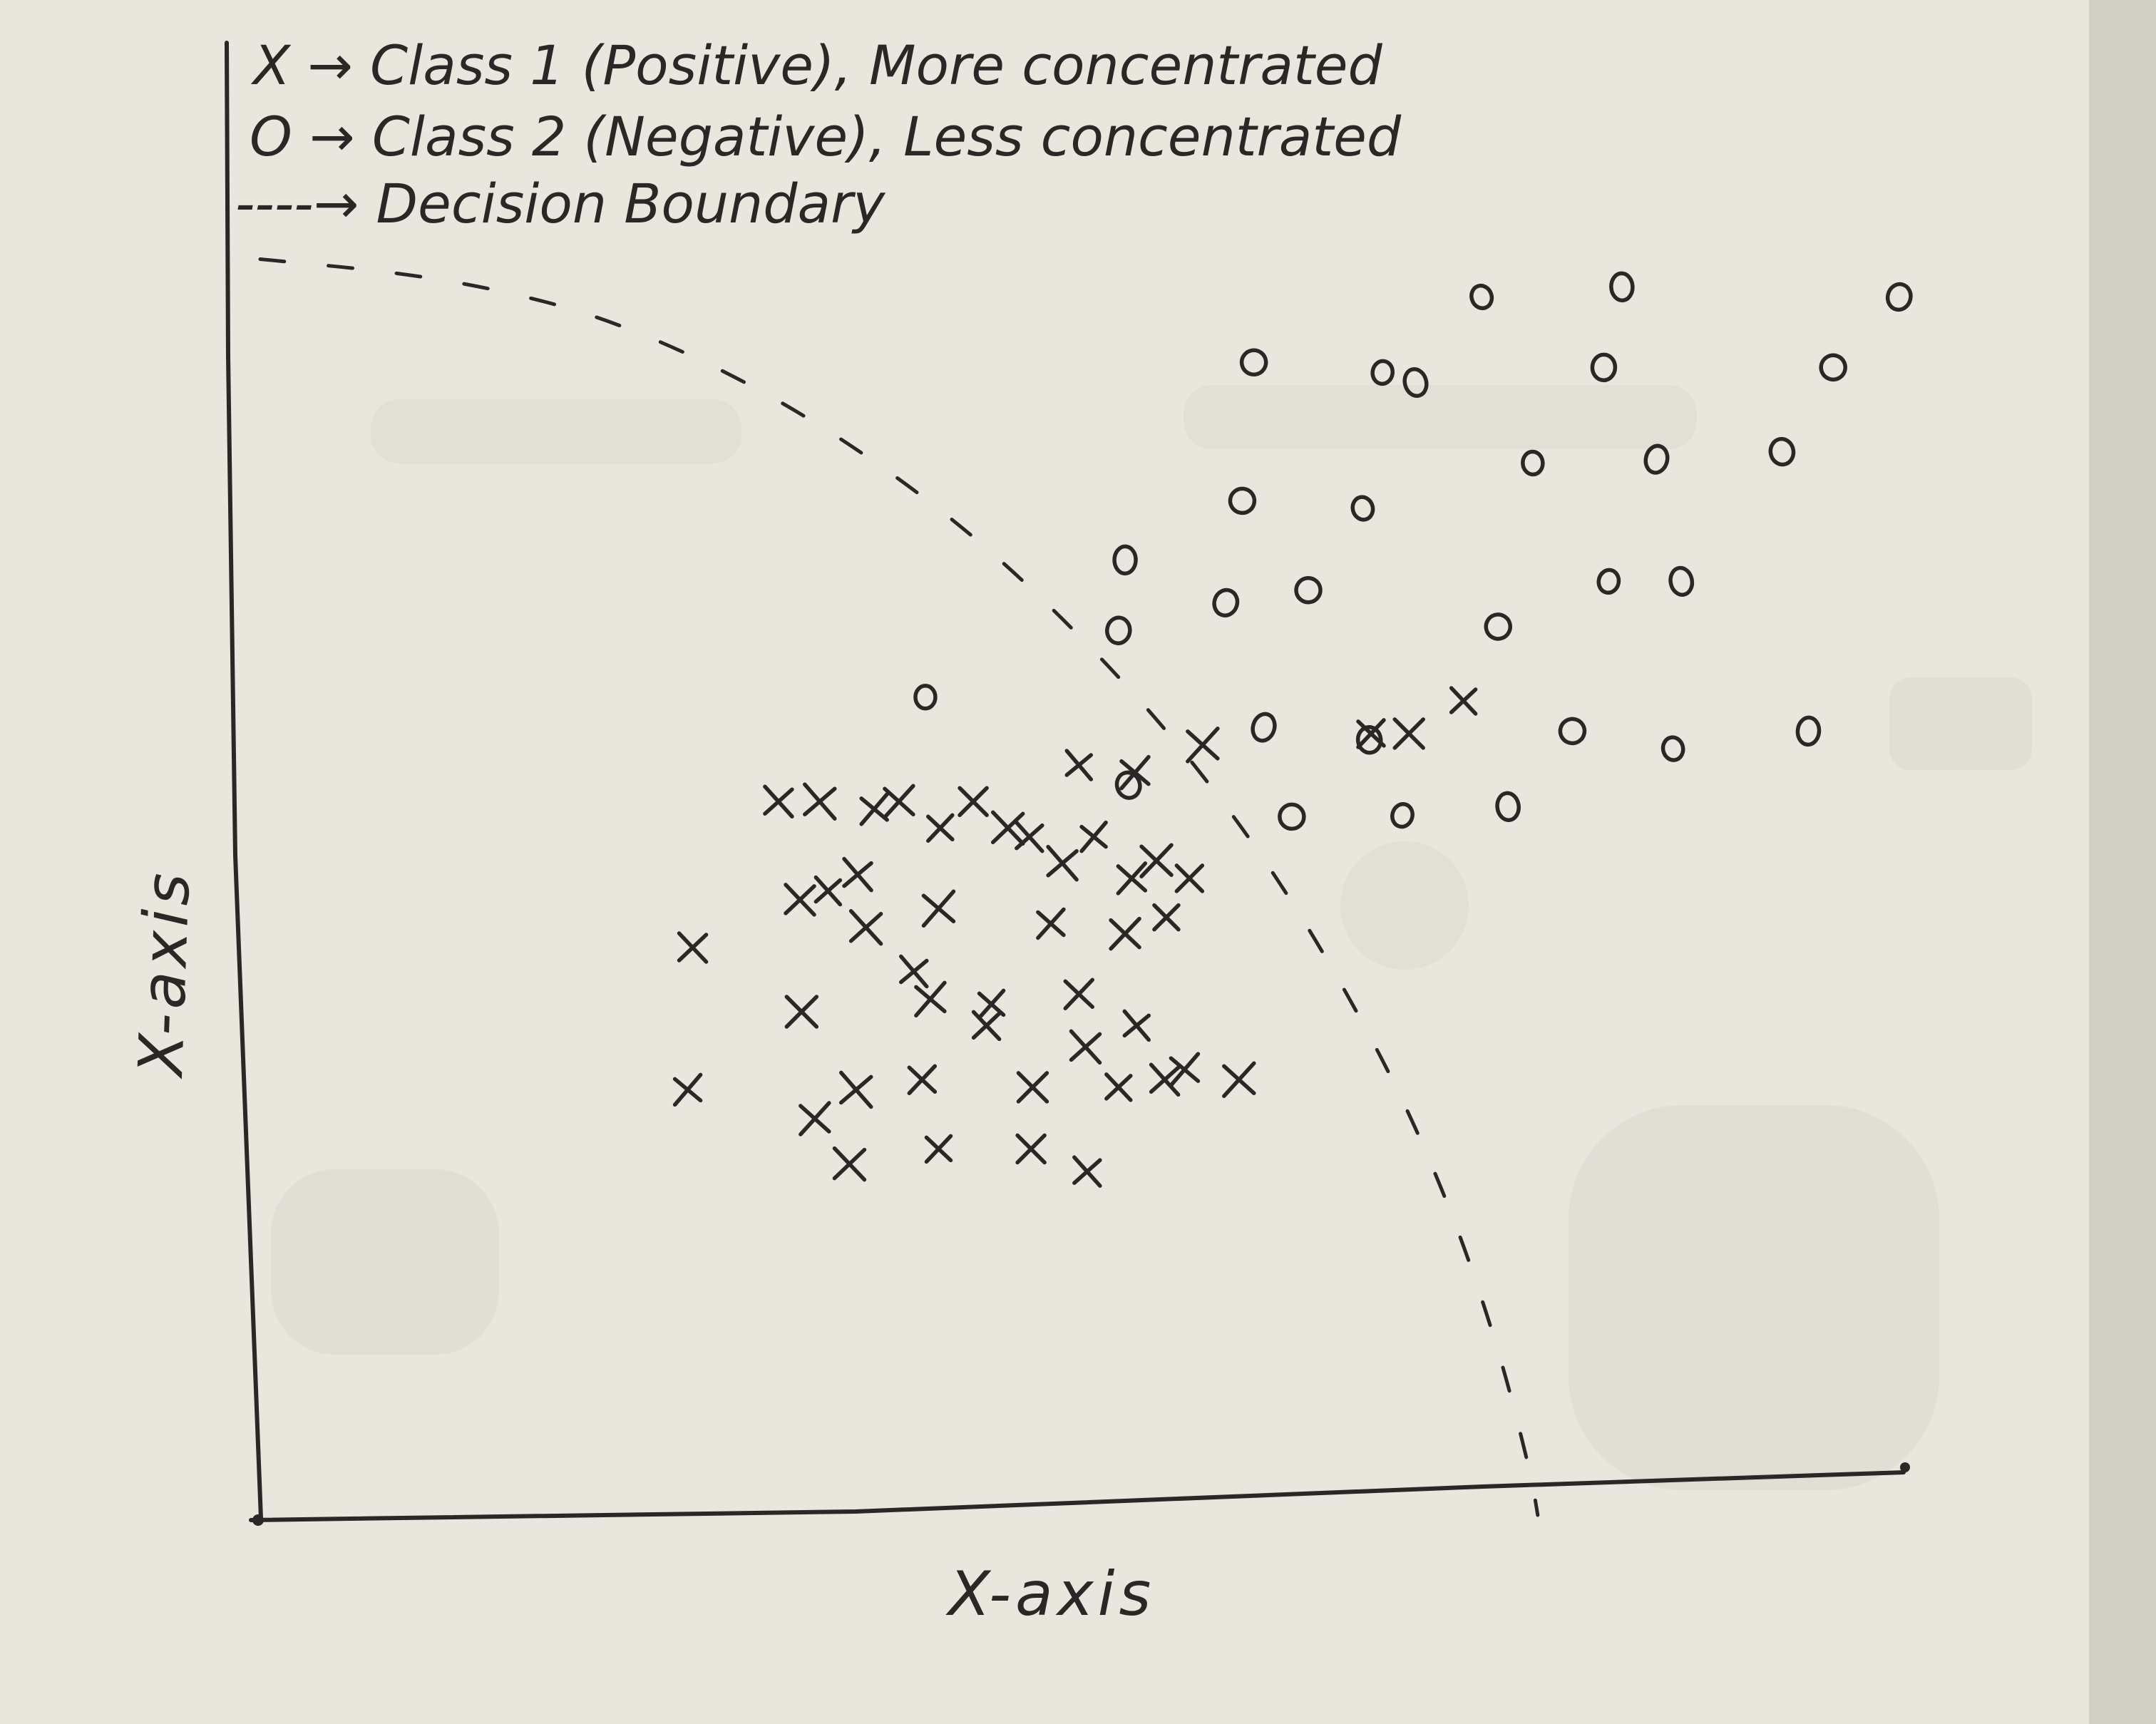  Describe the element at coordinates (164, 974) in the screenshot. I see `y-axis-label: X-axis` at that location.